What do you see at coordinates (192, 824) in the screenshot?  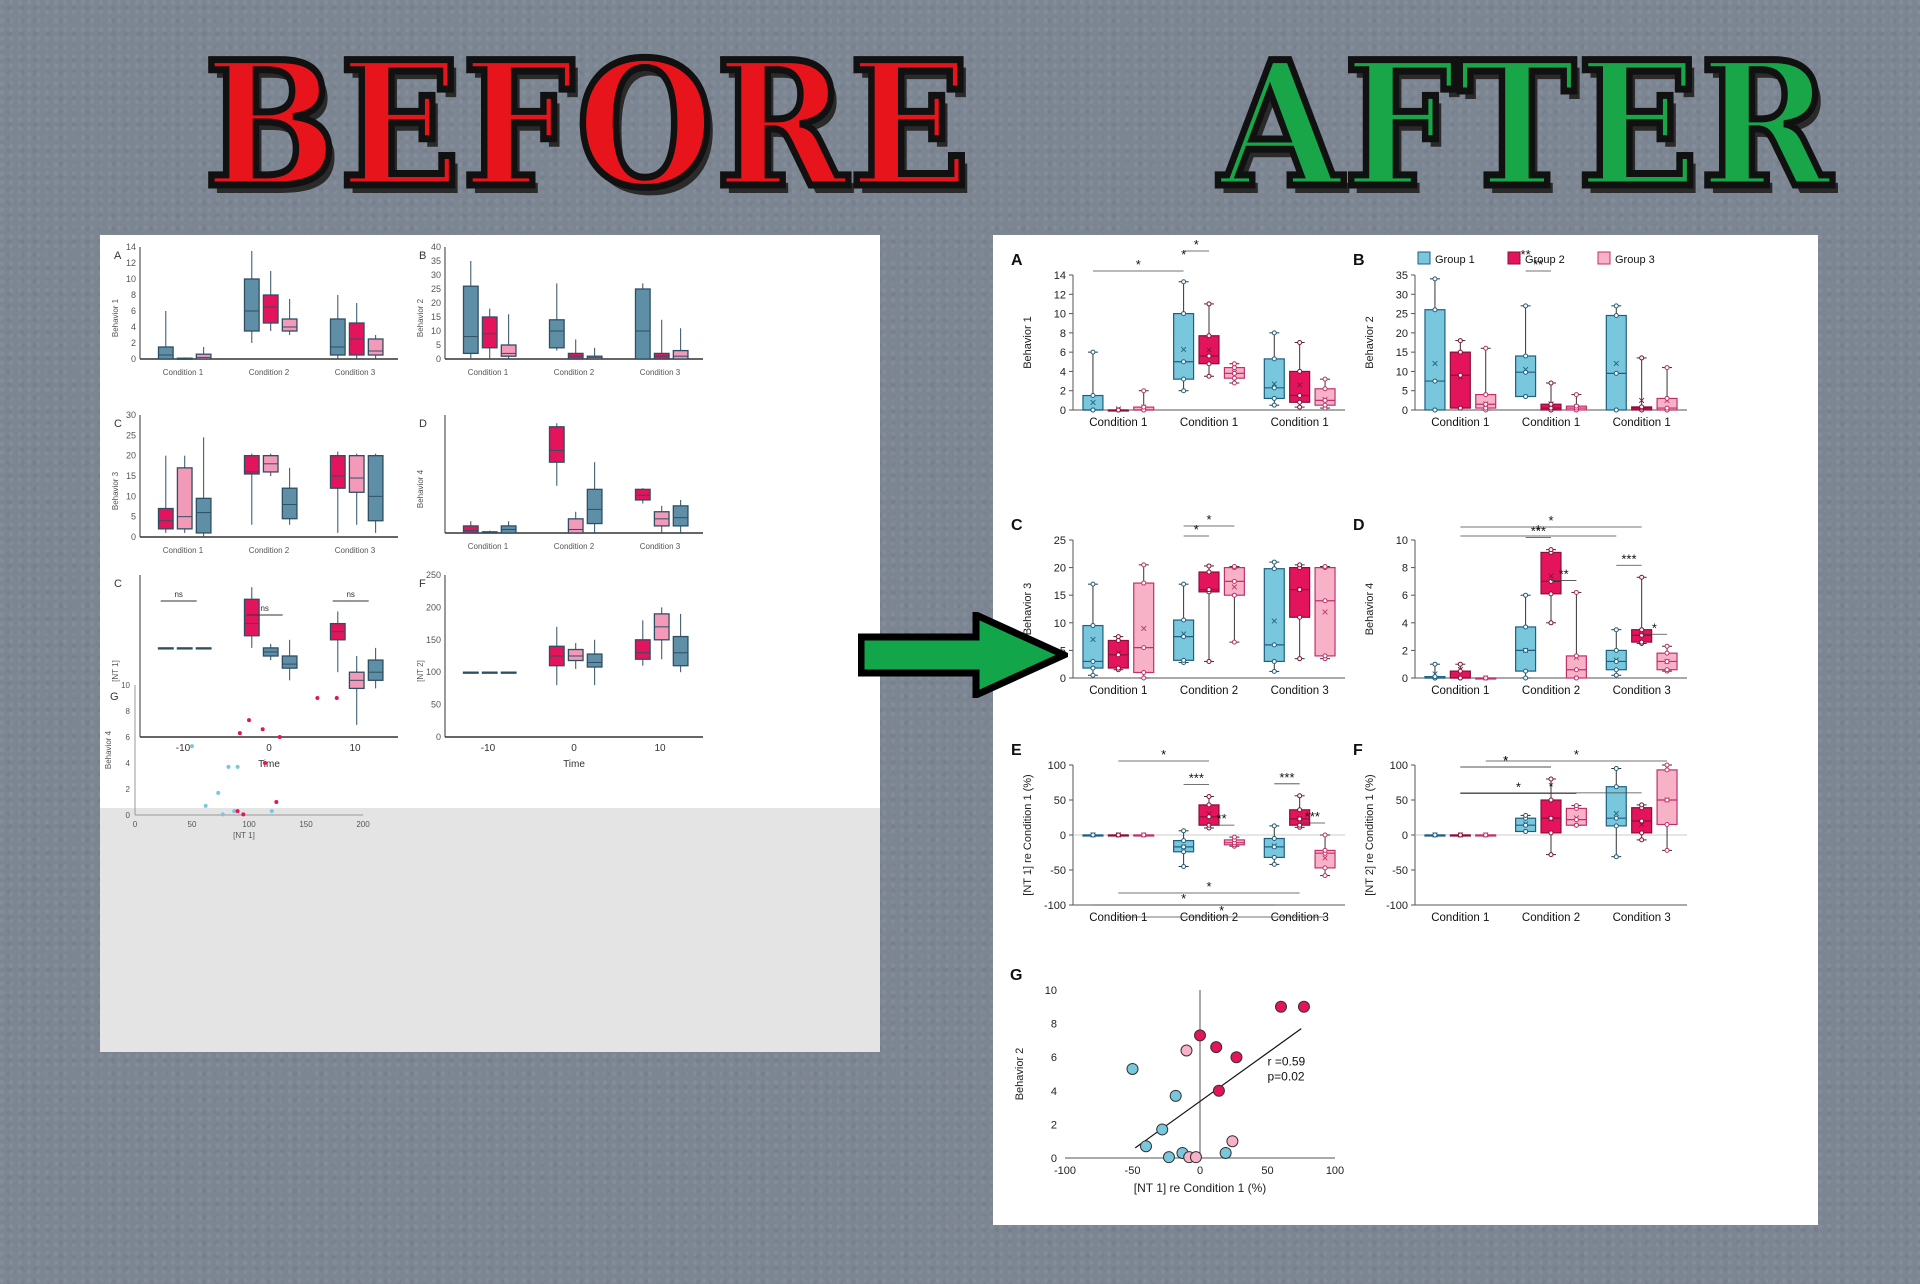 I see `x-tick-label: 50` at bounding box center [192, 824].